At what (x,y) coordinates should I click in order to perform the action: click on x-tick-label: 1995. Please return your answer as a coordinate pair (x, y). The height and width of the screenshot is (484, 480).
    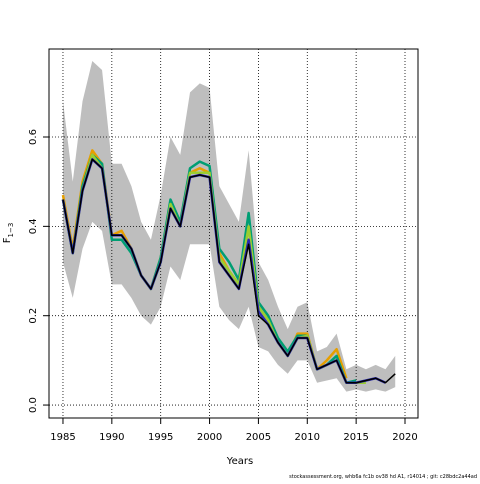
    Looking at the image, I should click on (160, 437).